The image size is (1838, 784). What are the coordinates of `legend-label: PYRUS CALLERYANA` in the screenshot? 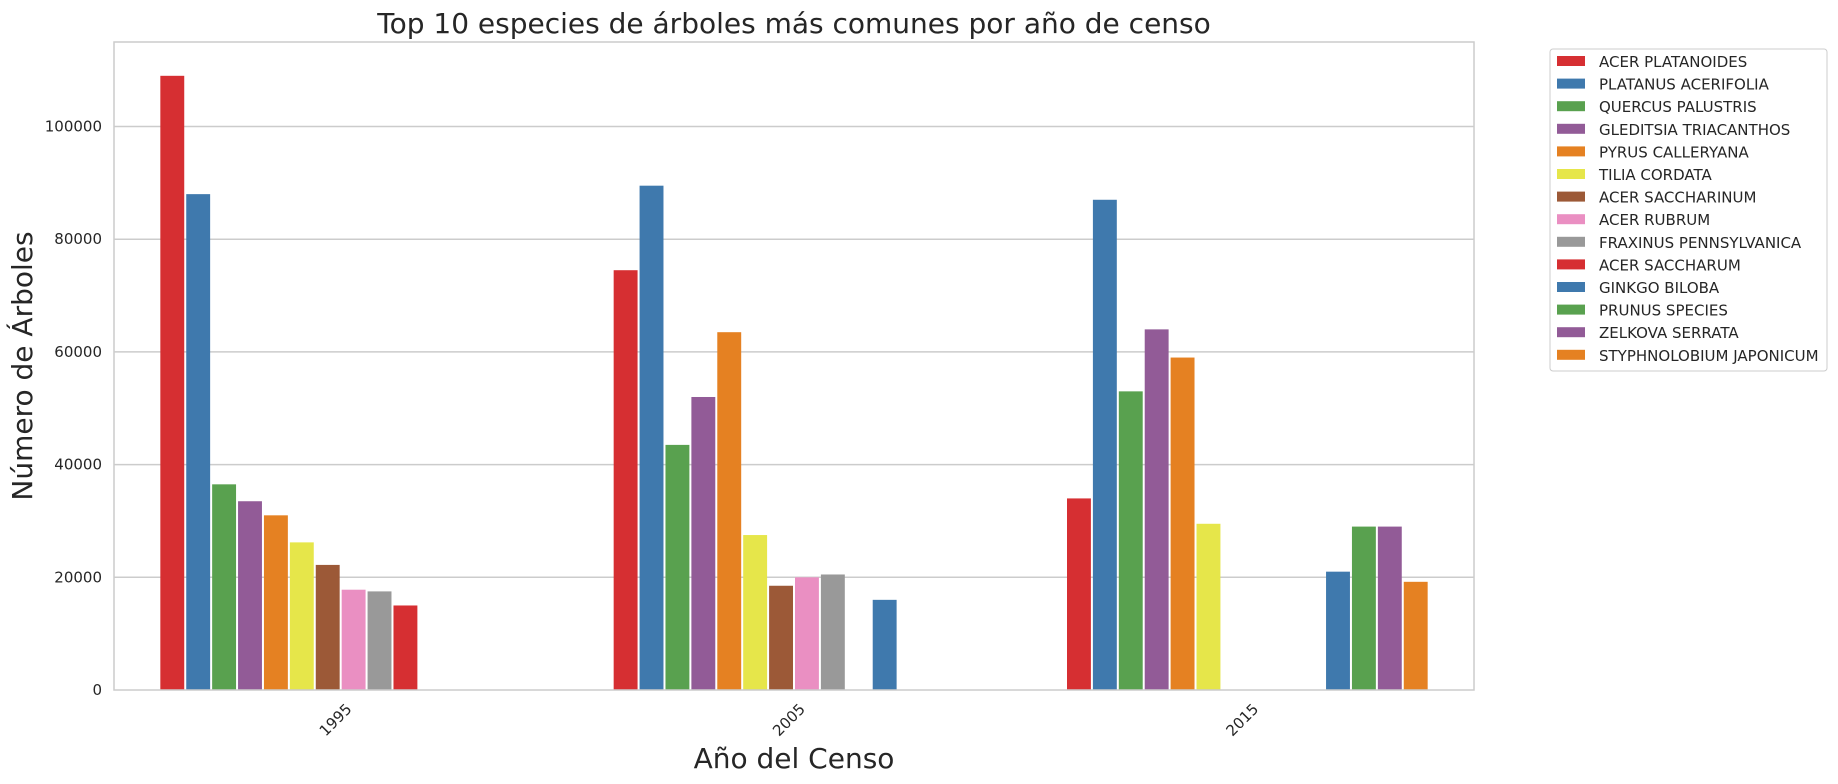 It's located at (1674, 152).